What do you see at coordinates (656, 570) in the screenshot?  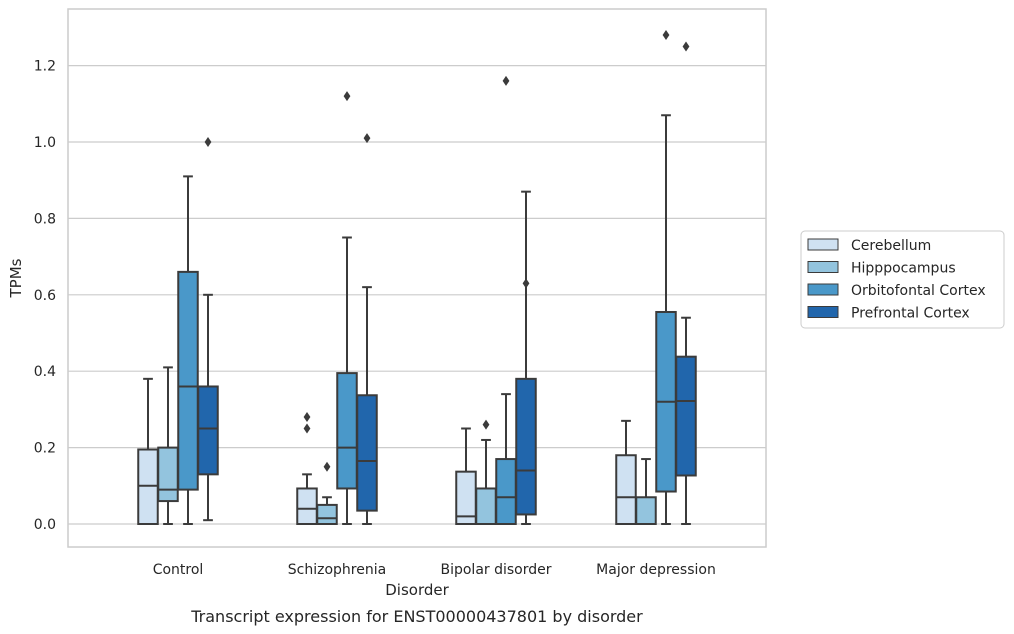 I see `x-tick-label: Major depression` at bounding box center [656, 570].